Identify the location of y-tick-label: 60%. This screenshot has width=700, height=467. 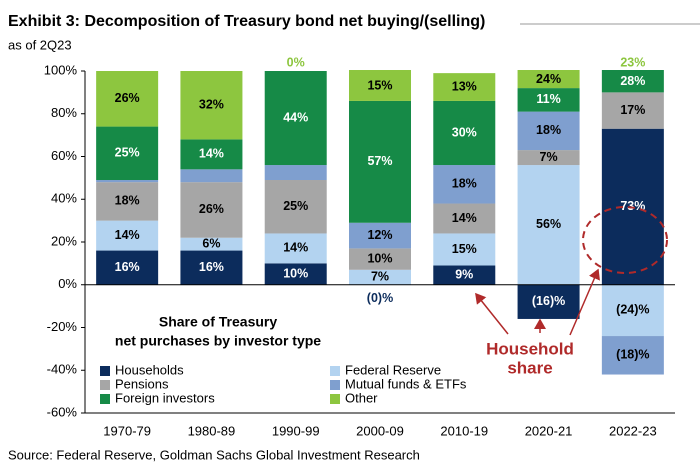
(64, 155).